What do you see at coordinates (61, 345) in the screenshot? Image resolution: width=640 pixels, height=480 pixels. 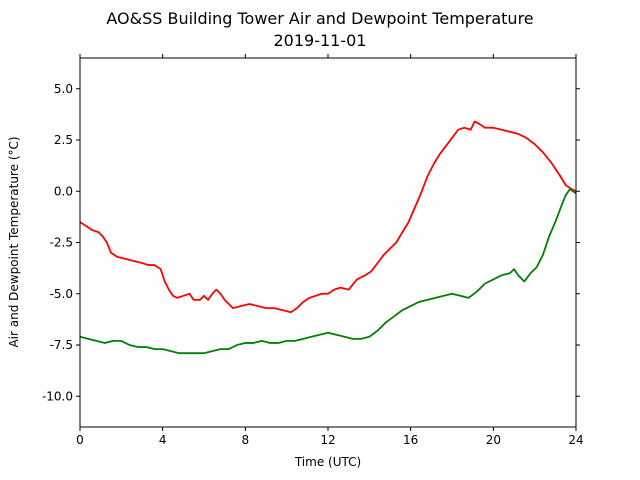 I see `y-tick-label: -7.5` at bounding box center [61, 345].